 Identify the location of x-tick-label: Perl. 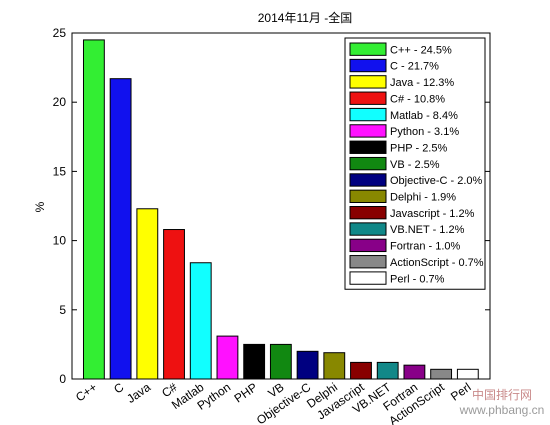
(461, 392).